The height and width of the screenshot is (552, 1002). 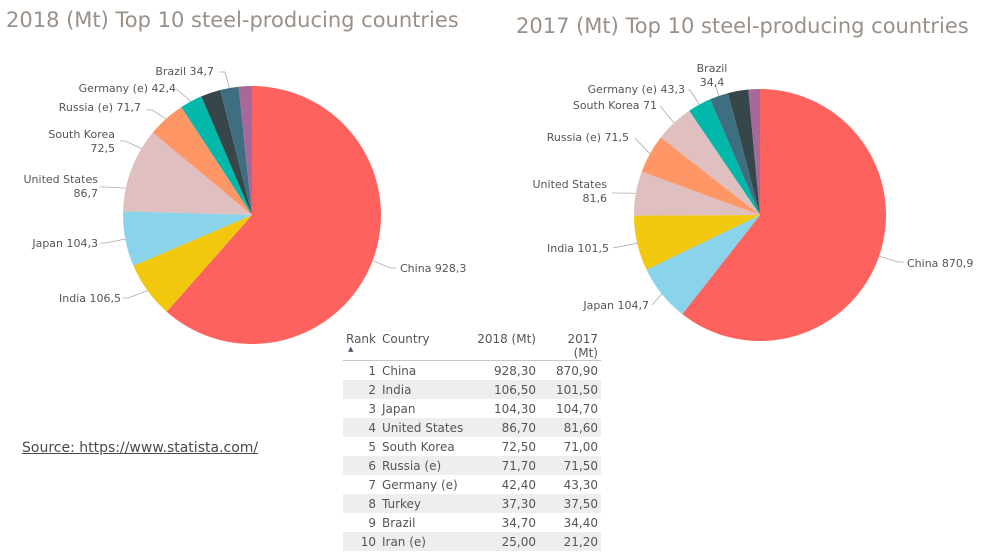 I want to click on data-label-2017-japan: Japan 104,7, so click(x=615, y=305).